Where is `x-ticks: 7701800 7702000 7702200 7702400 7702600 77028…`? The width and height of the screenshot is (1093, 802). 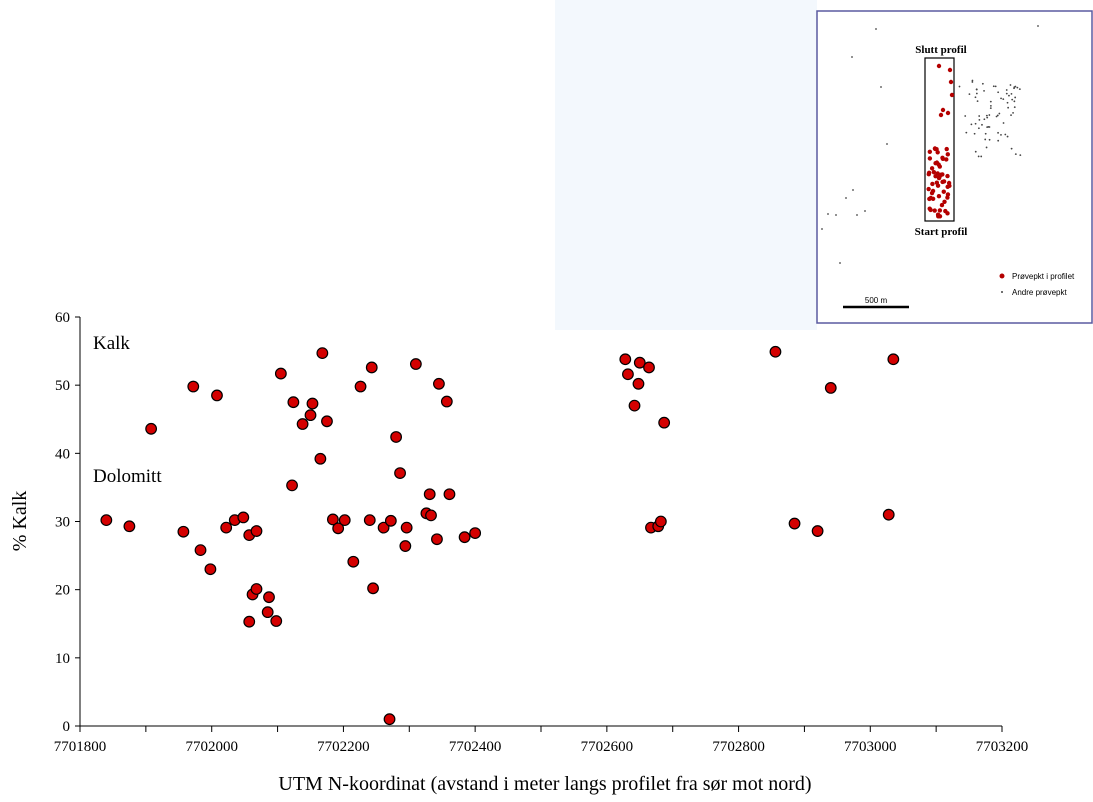
x-ticks: 7701800 7702000 7702200 7702400 7702600 77028… is located at coordinates (541, 740).